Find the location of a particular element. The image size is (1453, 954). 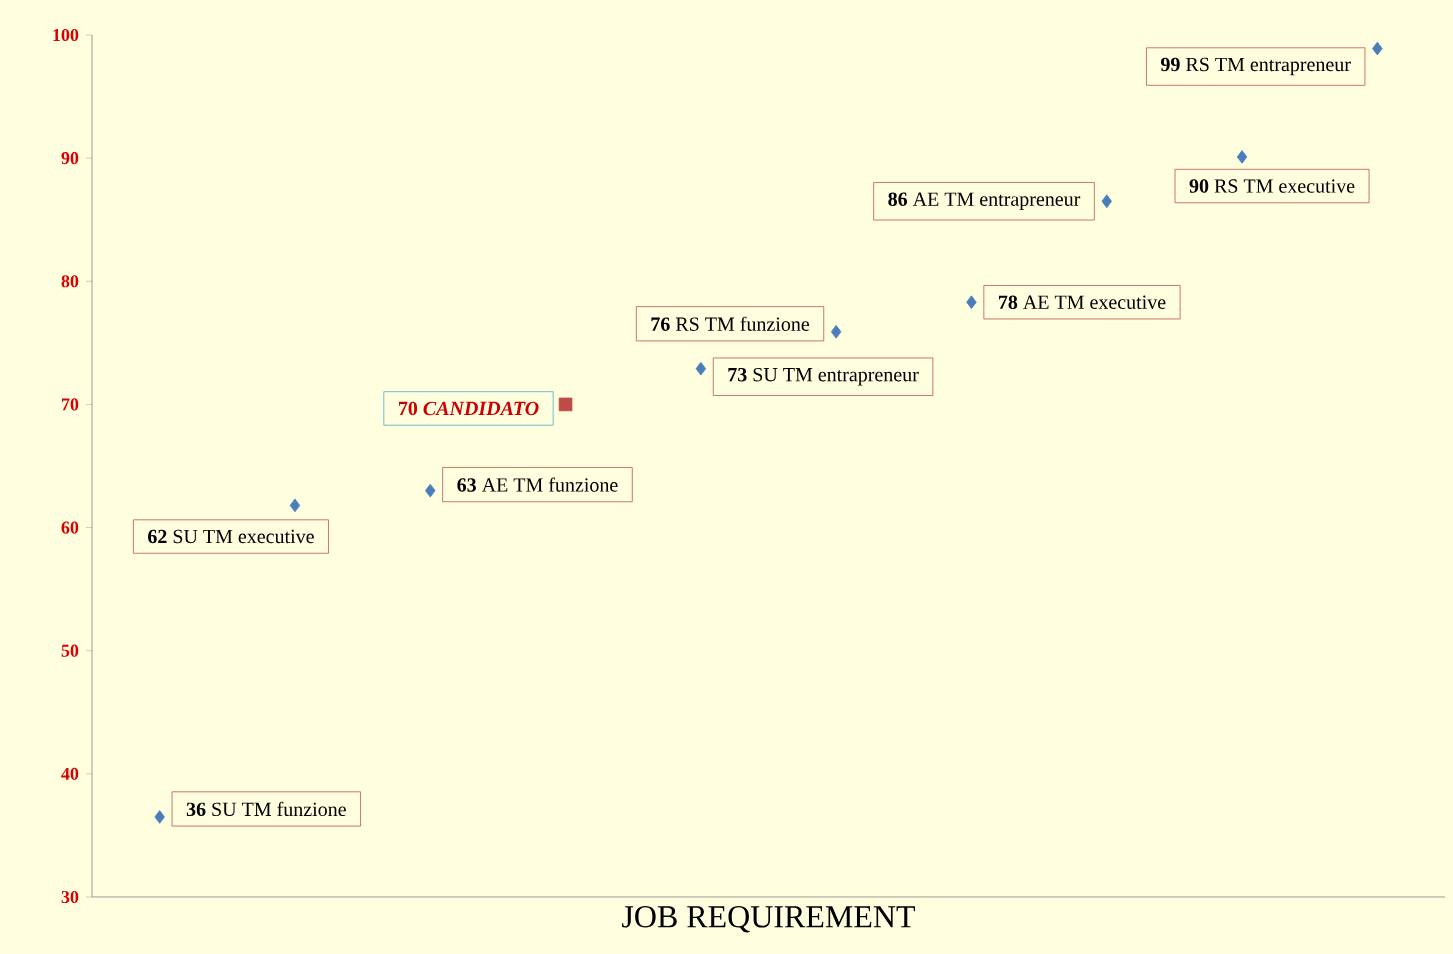

y-tick-label: 80 is located at coordinates (70, 281).